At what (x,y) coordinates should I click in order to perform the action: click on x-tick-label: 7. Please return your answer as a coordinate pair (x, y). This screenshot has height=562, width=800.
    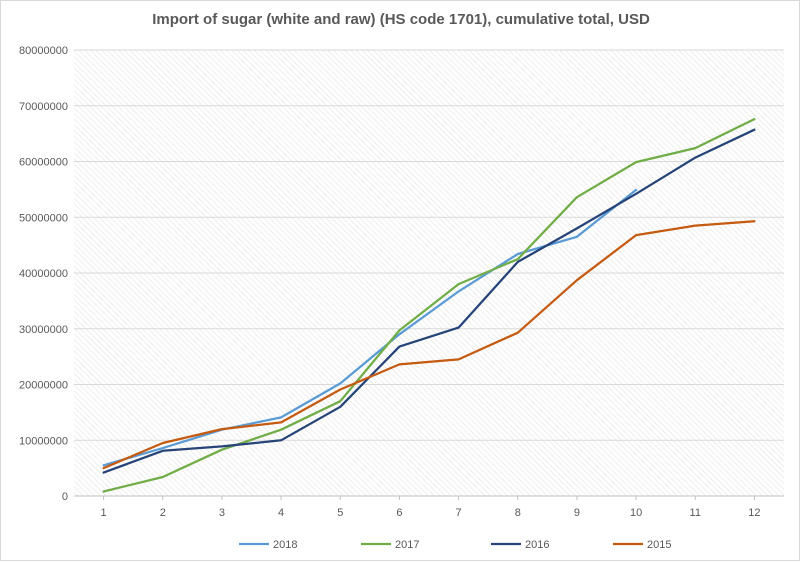
    Looking at the image, I should click on (459, 513).